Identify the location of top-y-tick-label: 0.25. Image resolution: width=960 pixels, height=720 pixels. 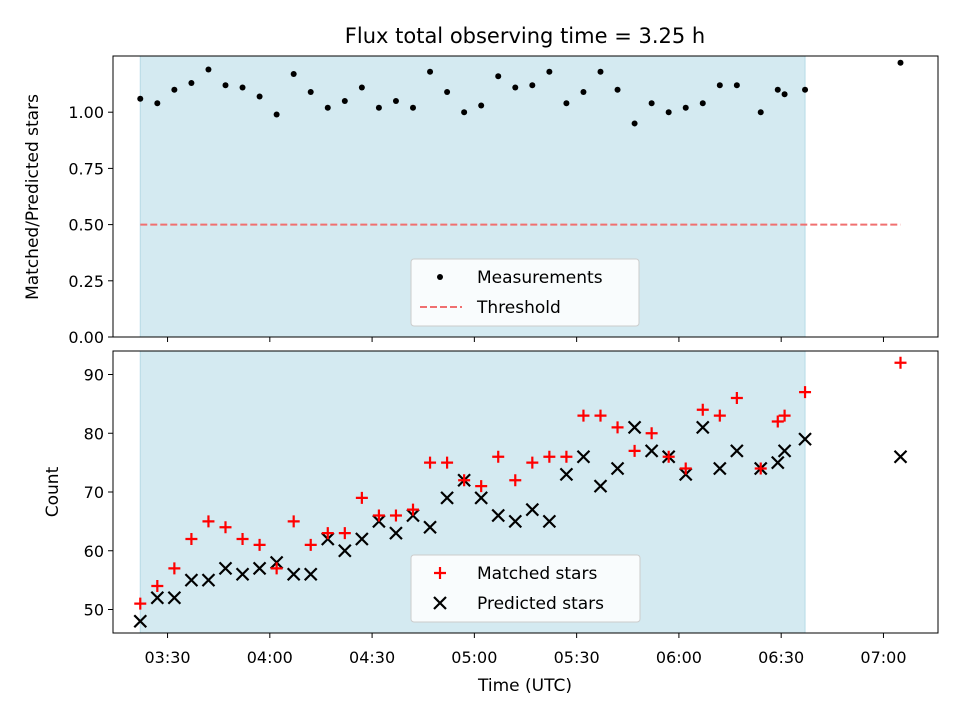
(86, 281).